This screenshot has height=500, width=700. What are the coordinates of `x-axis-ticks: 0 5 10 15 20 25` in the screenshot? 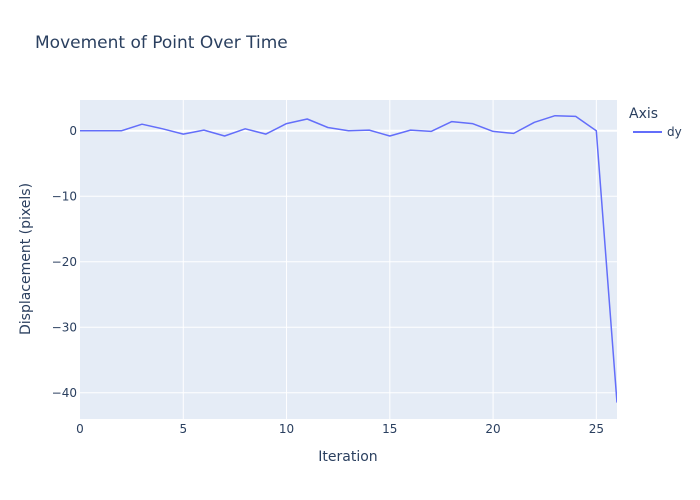 It's located at (340, 429).